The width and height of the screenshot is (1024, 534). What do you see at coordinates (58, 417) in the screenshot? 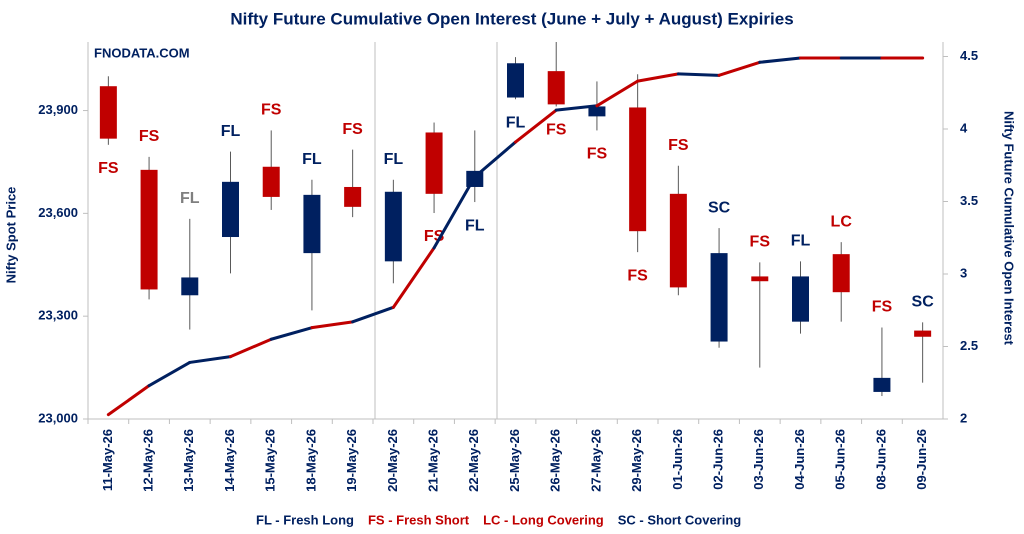
I see `y-tick-label: 23,000` at bounding box center [58, 417].